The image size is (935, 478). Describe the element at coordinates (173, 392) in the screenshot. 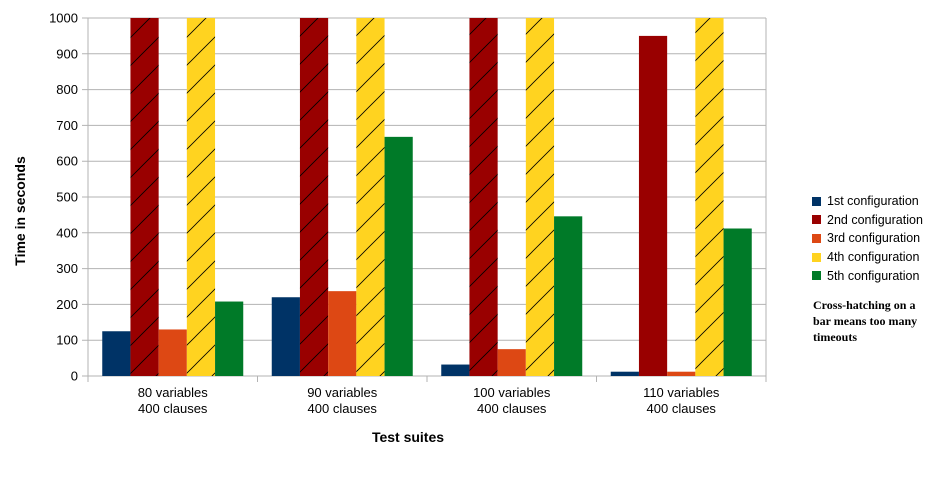

I see `x-tick-label: 80 variables` at that location.